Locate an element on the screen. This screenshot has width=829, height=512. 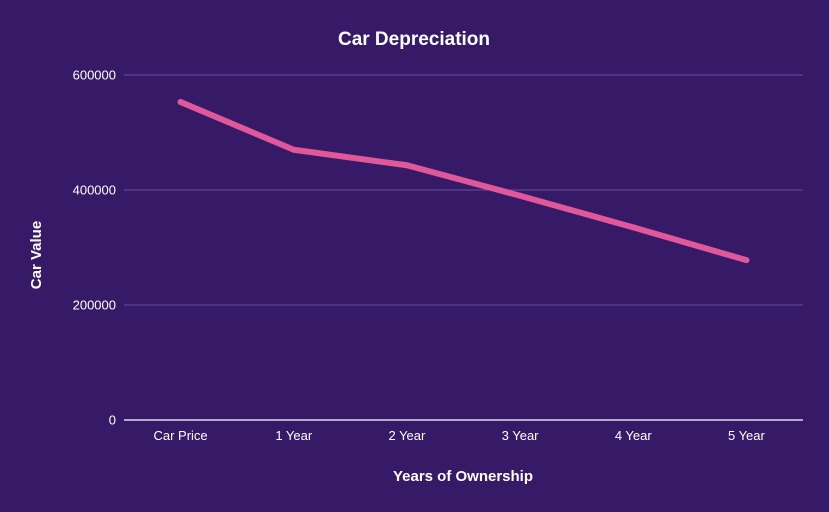
x-axis-title: Years of Ownership is located at coordinates (463, 476).